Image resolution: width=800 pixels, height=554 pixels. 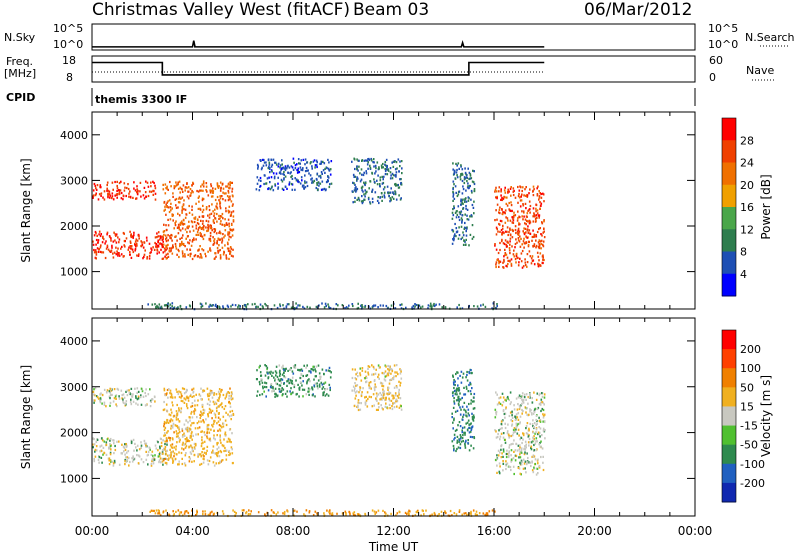 I want to click on x-tick-label-6: 00:00, so click(x=695, y=531).